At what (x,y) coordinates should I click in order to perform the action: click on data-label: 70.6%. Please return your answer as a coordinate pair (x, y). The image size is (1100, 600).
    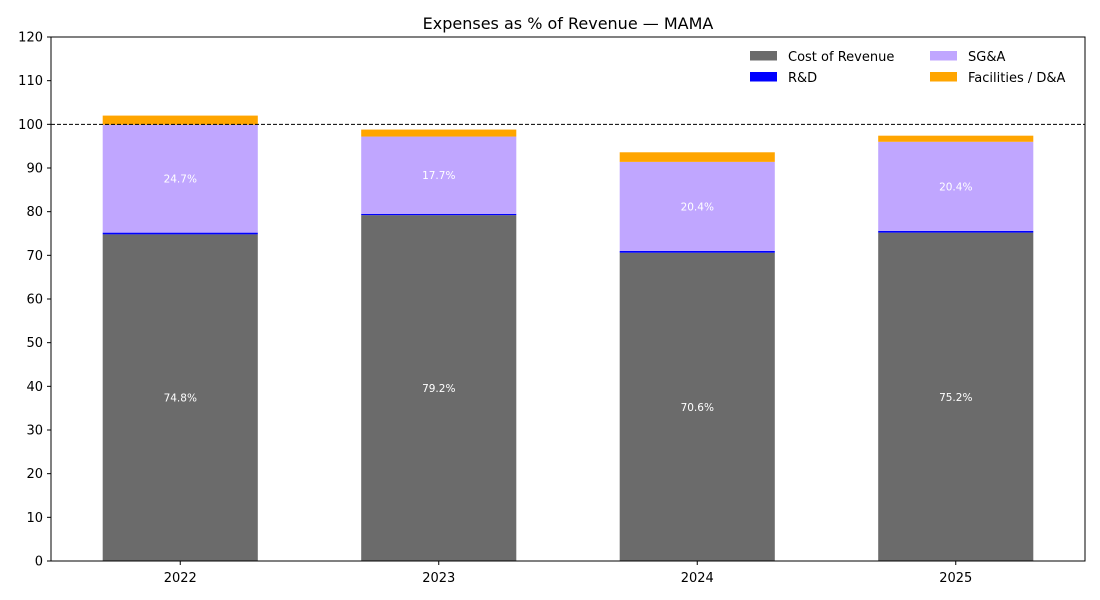
    Looking at the image, I should click on (697, 408).